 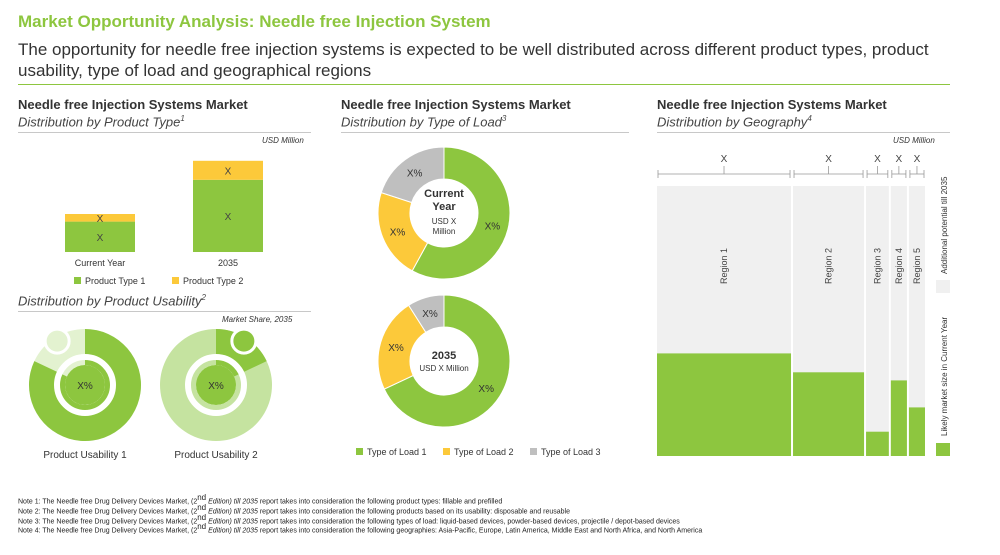 I want to click on geography-heading: Needle free Injection Systems Market, so click(x=772, y=104).